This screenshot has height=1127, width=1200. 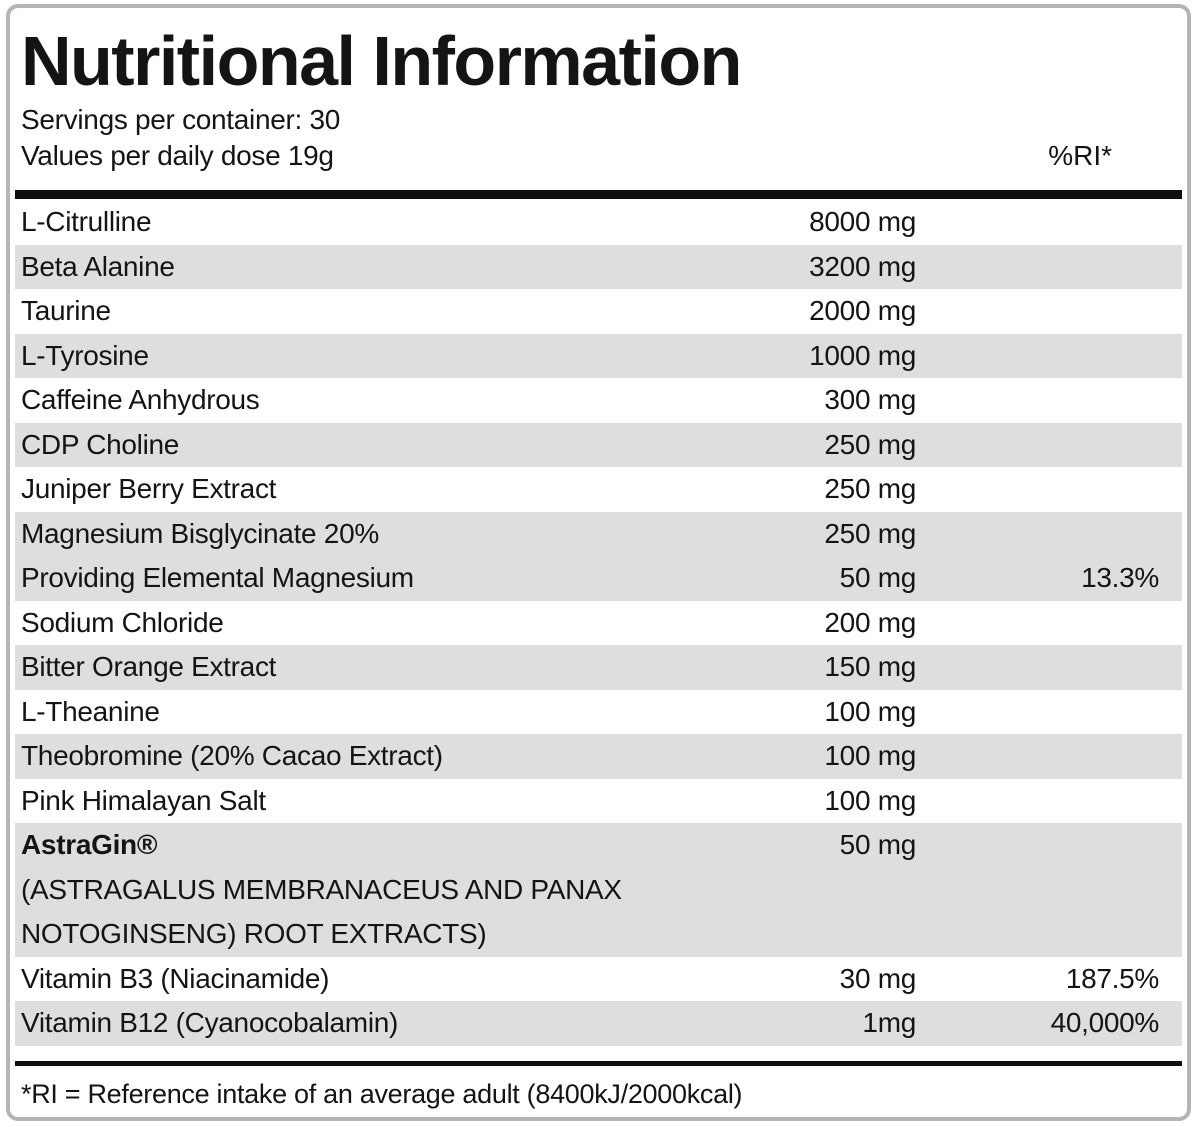 What do you see at coordinates (1112, 978) in the screenshot?
I see `ri-value: 187.5%` at bounding box center [1112, 978].